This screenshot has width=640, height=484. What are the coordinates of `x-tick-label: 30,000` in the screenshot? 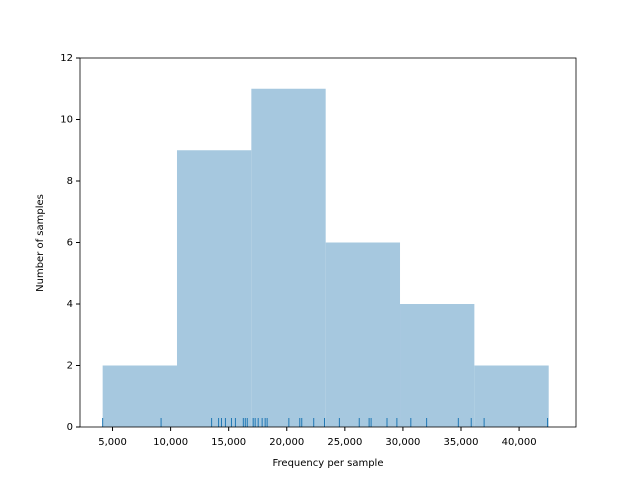 It's located at (402, 442).